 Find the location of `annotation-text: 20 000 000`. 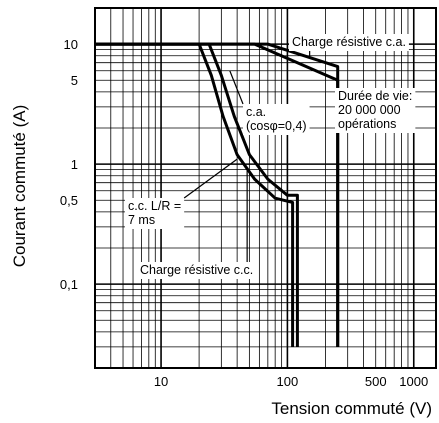

annotation-text: 20 000 000 is located at coordinates (369, 110).